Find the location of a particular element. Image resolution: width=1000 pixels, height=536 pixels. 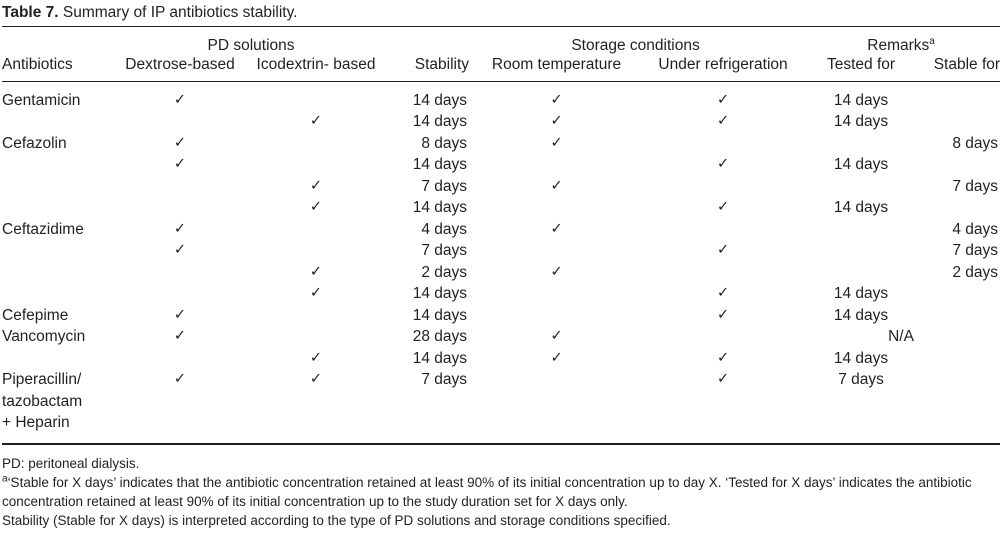

table-row: Vancomycin ✓ 28 days ✓ N/A is located at coordinates (501, 337).